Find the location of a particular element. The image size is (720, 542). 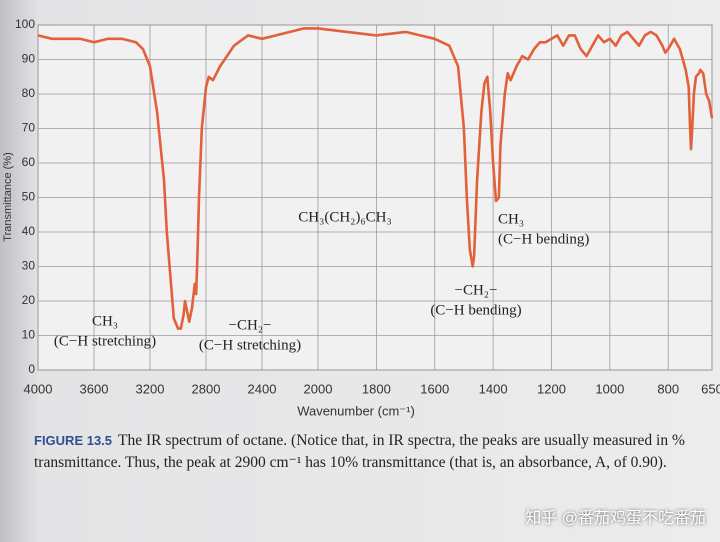

y-axis-title: Transmittance (%) is located at coordinates (8, 196).